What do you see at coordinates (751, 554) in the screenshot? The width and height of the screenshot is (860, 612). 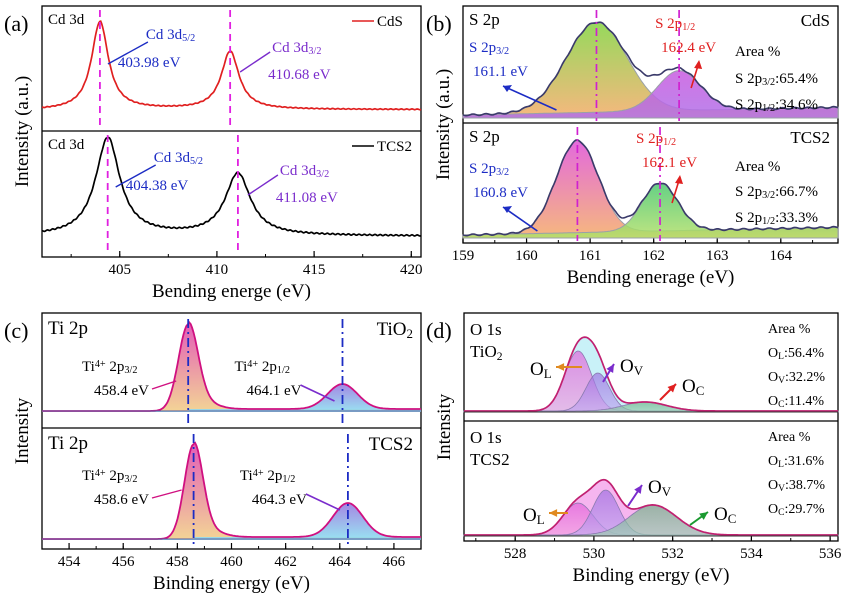 I see `x-tick-label: 534` at bounding box center [751, 554].